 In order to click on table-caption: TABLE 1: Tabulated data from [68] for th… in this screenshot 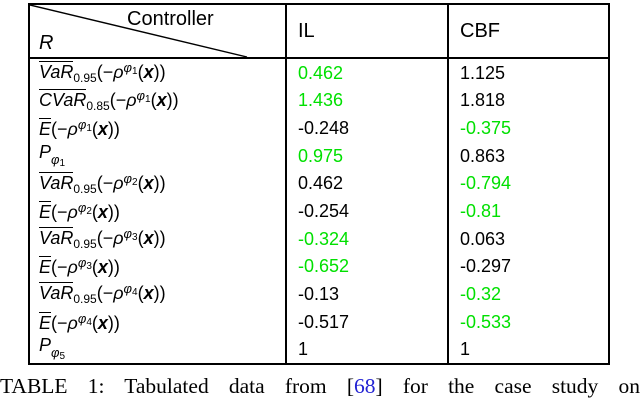, I will do `click(320, 386)`.